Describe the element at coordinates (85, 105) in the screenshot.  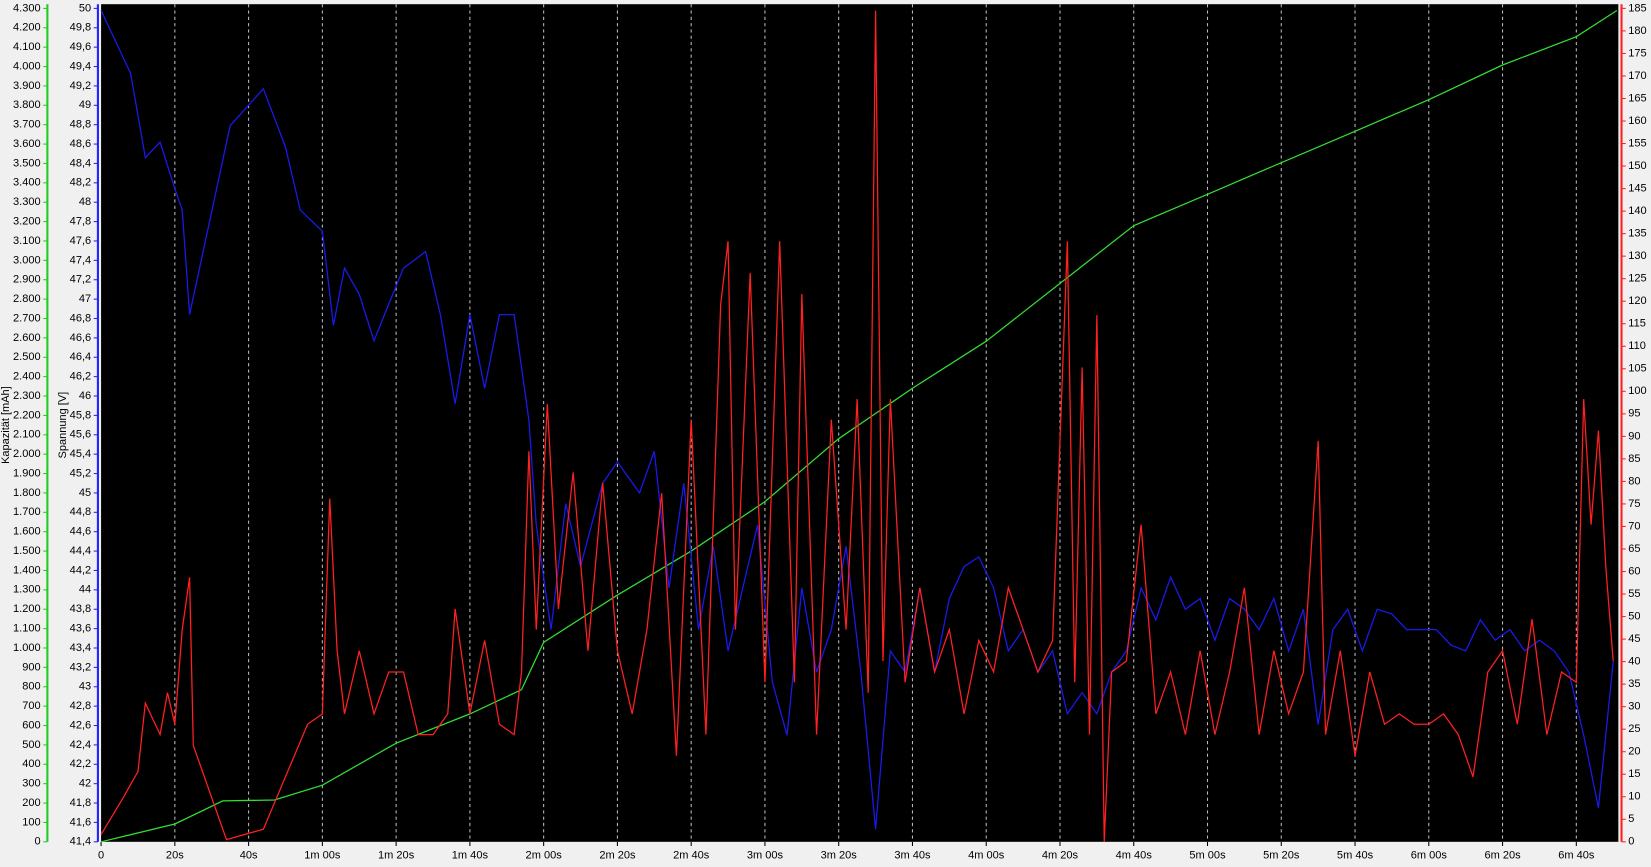
I see `y-tick-label: 49` at that location.